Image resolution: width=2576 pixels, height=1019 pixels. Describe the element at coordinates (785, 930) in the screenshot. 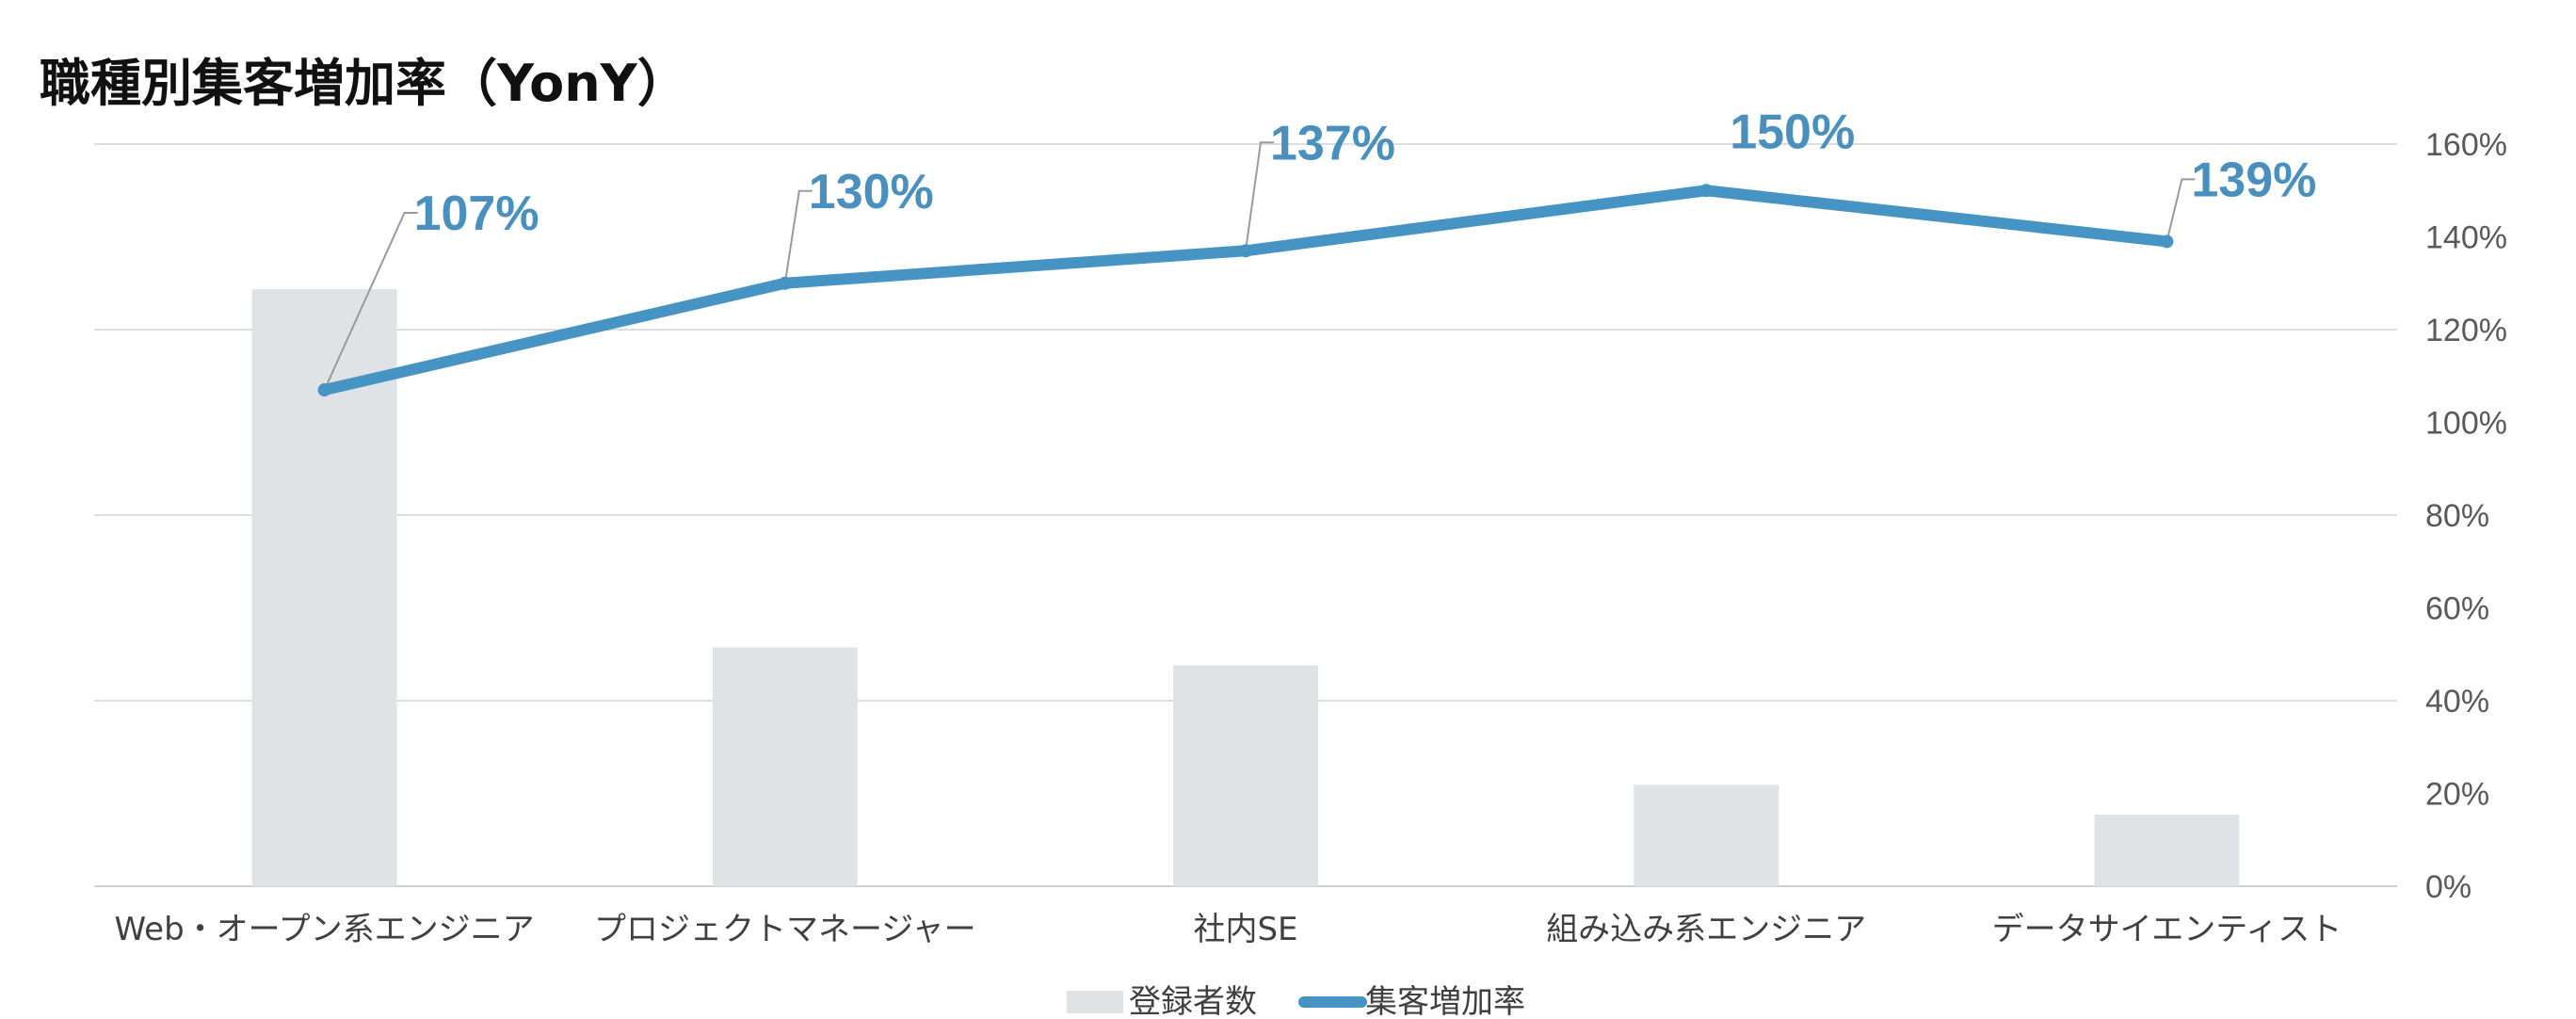

I see `category-label: プロジェクトマネージャー` at that location.